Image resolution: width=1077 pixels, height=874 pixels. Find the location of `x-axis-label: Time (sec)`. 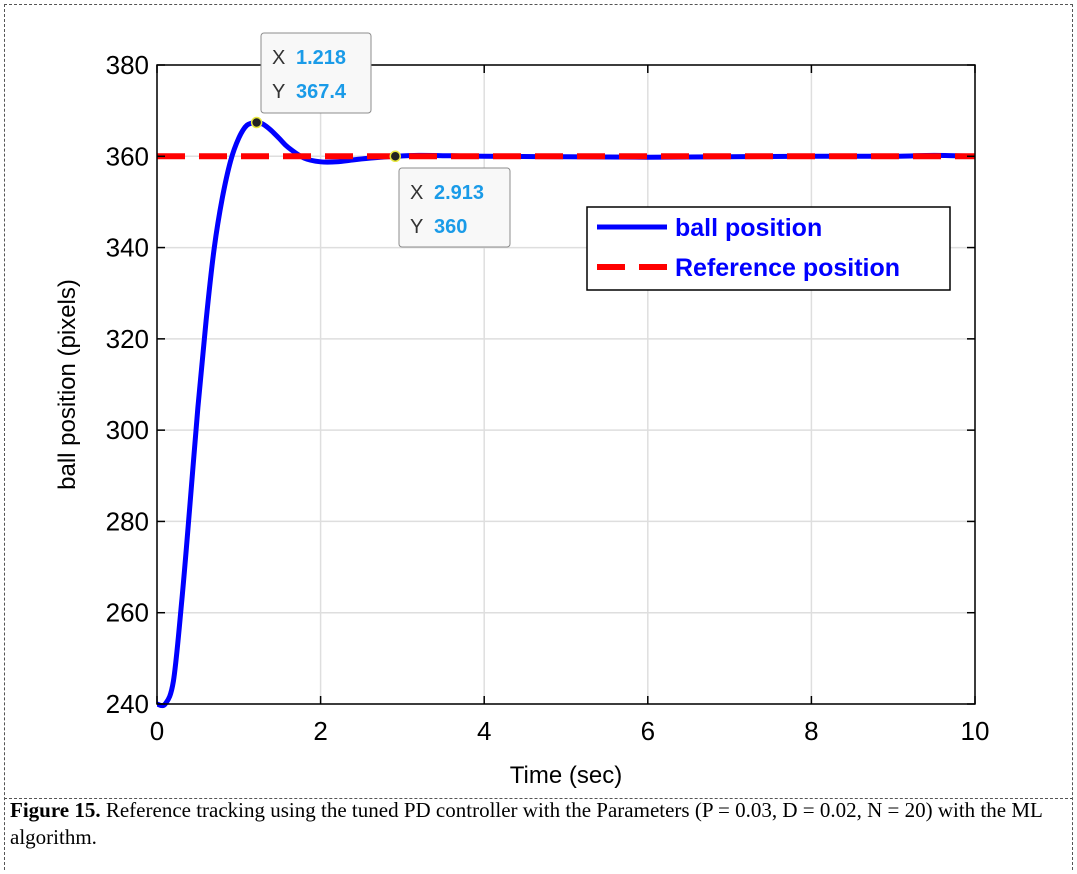

x-axis-label: Time (sec) is located at coordinates (566, 775).